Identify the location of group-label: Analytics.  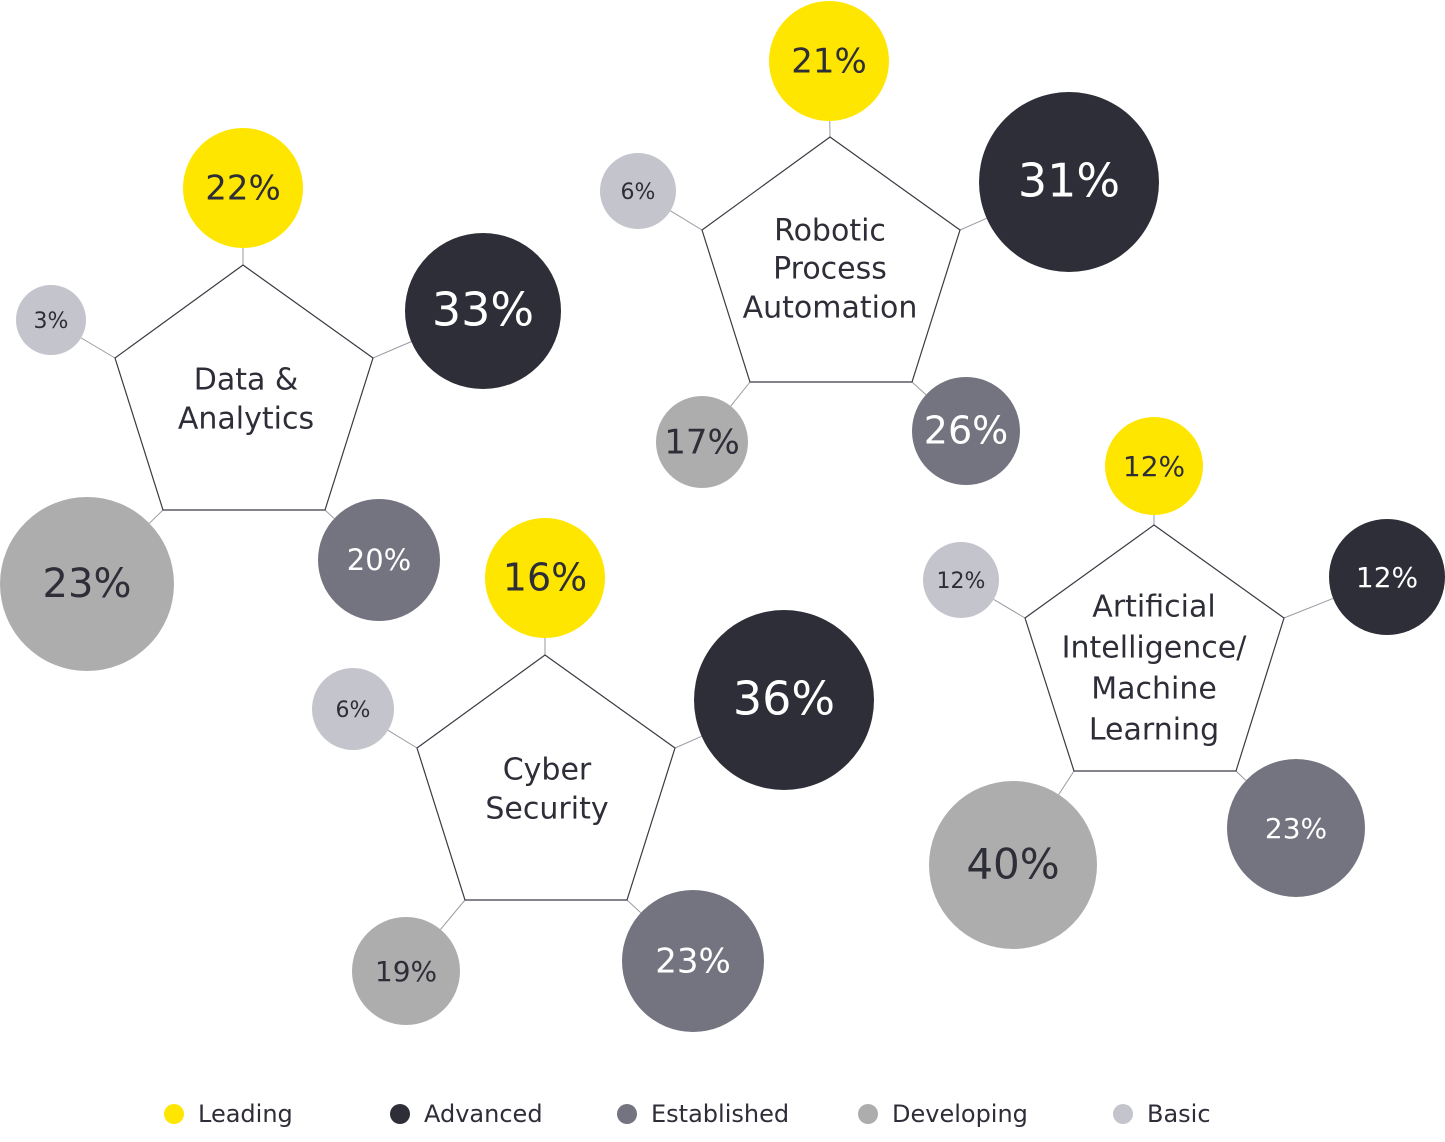
(246, 419).